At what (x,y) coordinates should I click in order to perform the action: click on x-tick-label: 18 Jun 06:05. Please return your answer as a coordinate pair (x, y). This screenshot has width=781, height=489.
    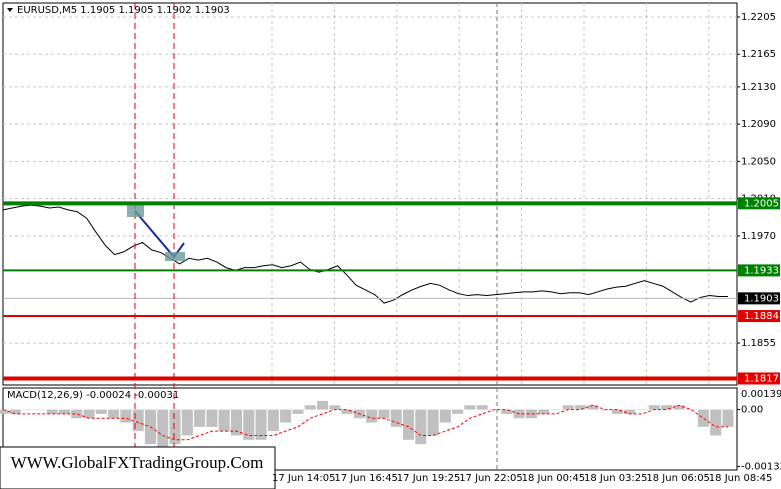
    Looking at the image, I should click on (678, 478).